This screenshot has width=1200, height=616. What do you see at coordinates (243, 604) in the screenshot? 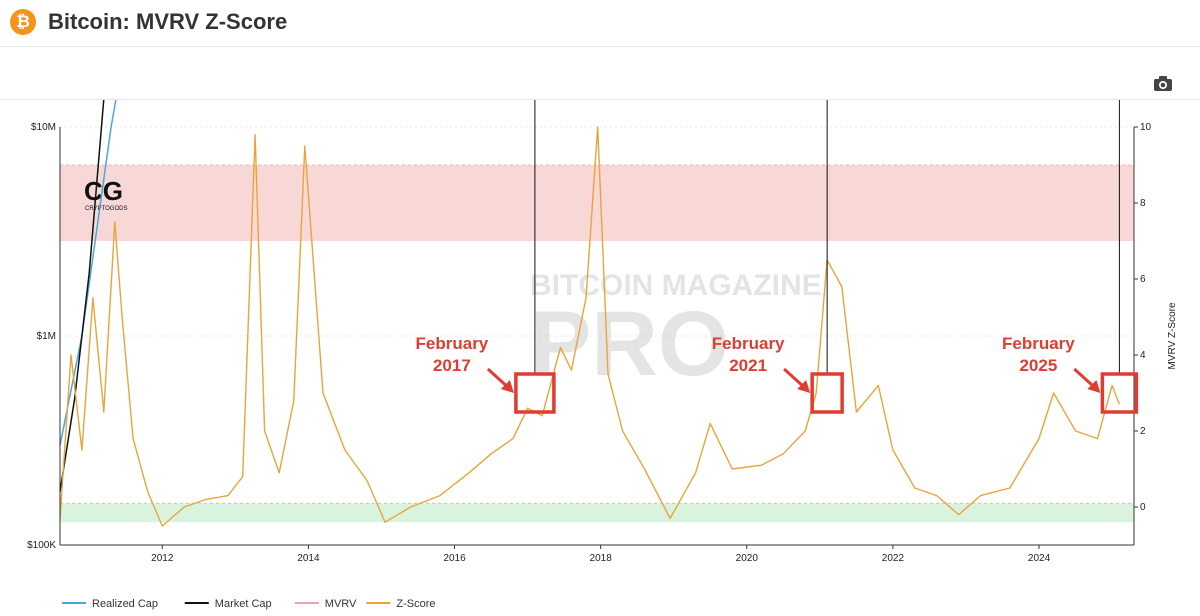
I see `legend-label-market-cap: Market Cap` at bounding box center [243, 604].